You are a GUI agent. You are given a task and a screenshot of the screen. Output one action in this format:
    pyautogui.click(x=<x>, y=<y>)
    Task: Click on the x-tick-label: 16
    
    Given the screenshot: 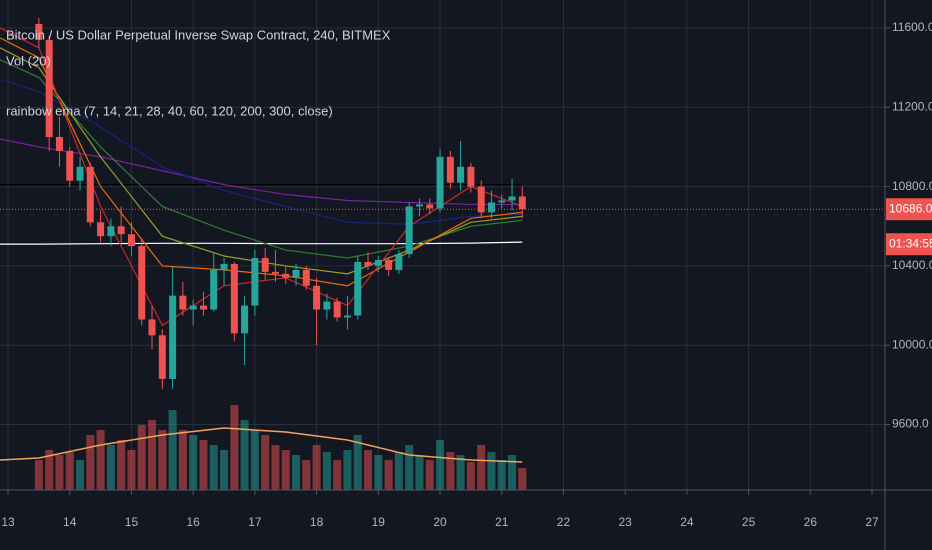 What is the action you would take?
    pyautogui.click(x=193, y=522)
    